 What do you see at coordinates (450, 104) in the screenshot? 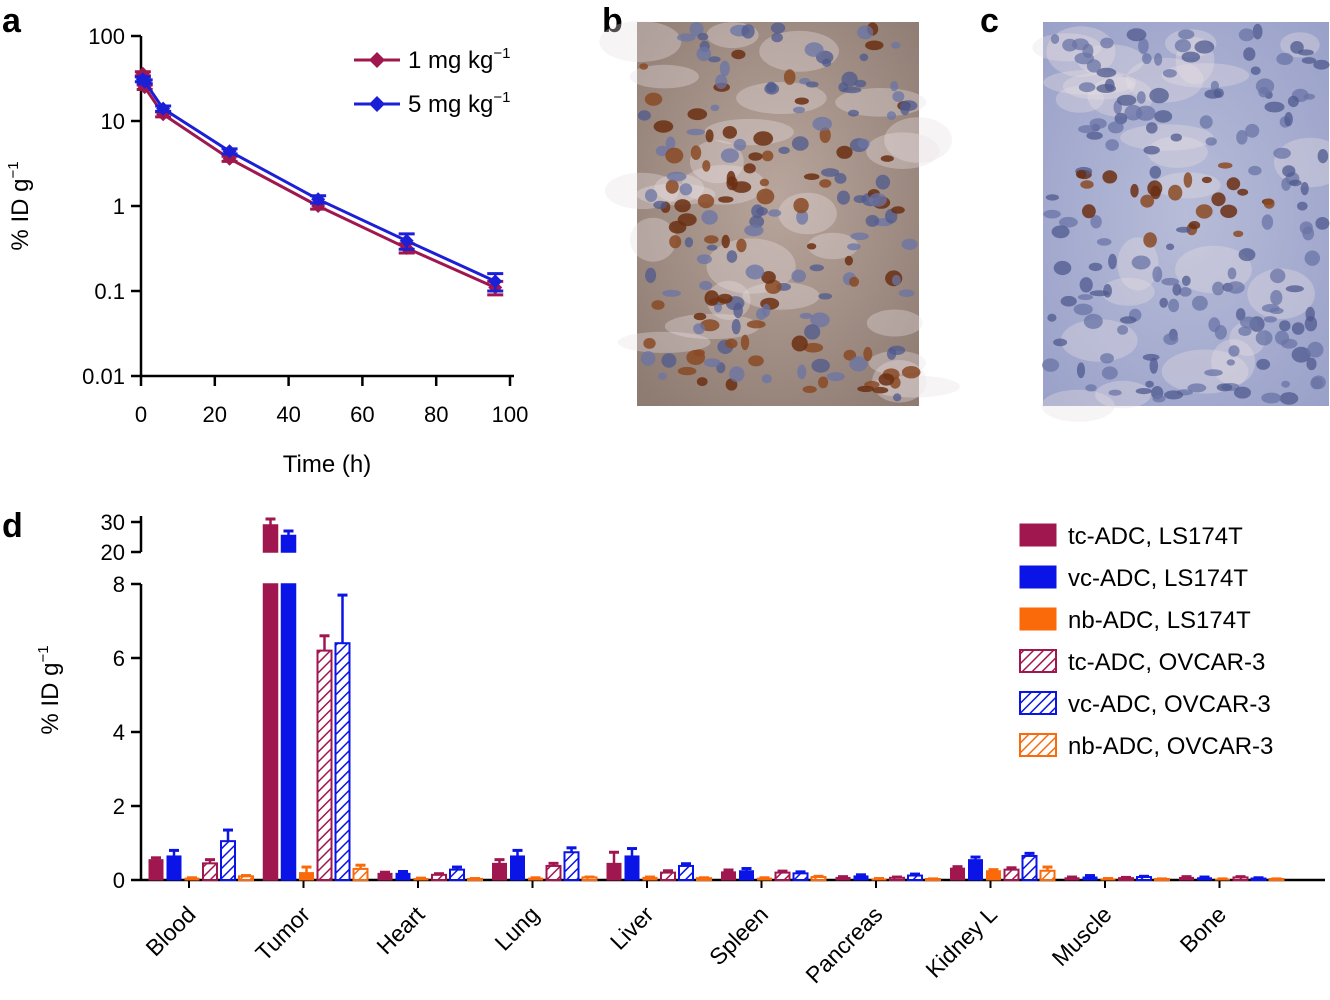
I see `legend-label-5mg-main: 5 mg kg` at bounding box center [450, 104].